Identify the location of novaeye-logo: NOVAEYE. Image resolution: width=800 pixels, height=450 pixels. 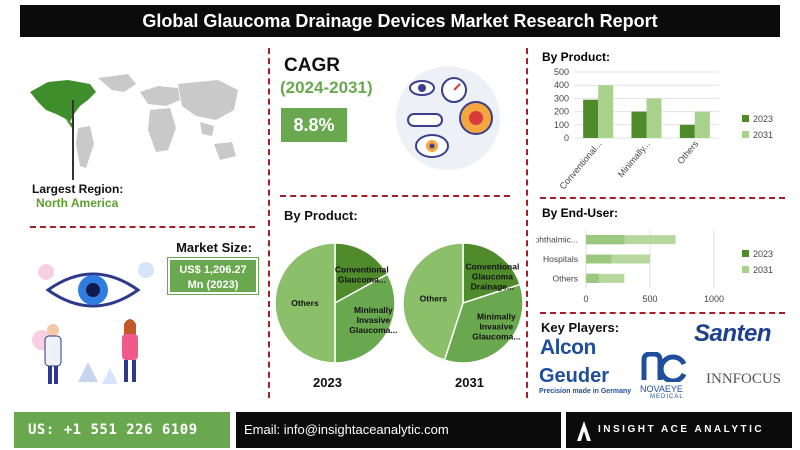
(661, 389).